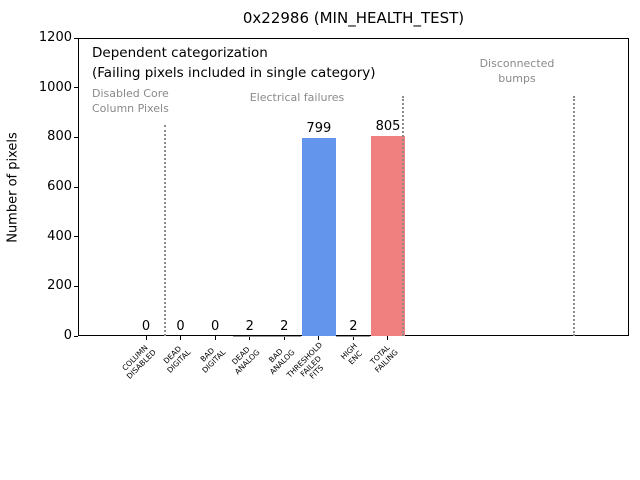 Image resolution: width=640 pixels, height=480 pixels. What do you see at coordinates (517, 71) in the screenshot?
I see `region-label-disconnected-bumps: Disconnected bumps` at bounding box center [517, 71].